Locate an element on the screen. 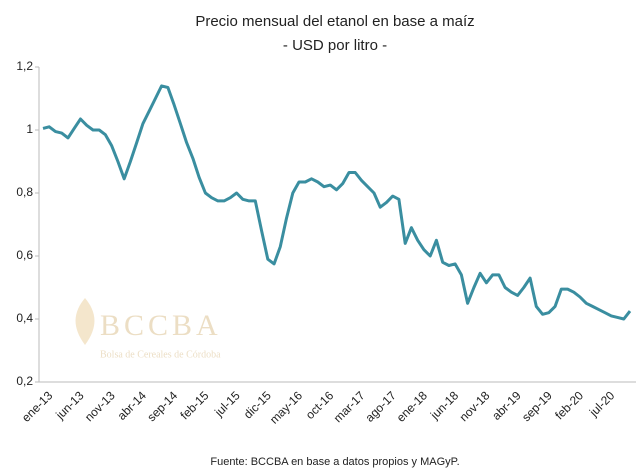  x-tick-label: ago-17 is located at coordinates (380, 406).